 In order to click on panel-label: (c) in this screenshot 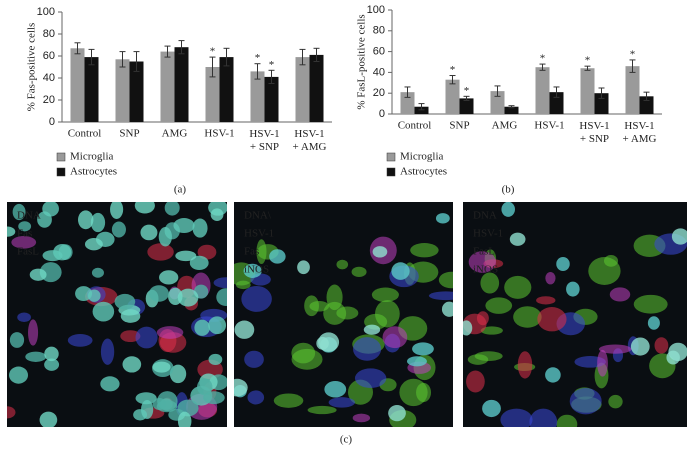, I will do `click(346, 440)`.